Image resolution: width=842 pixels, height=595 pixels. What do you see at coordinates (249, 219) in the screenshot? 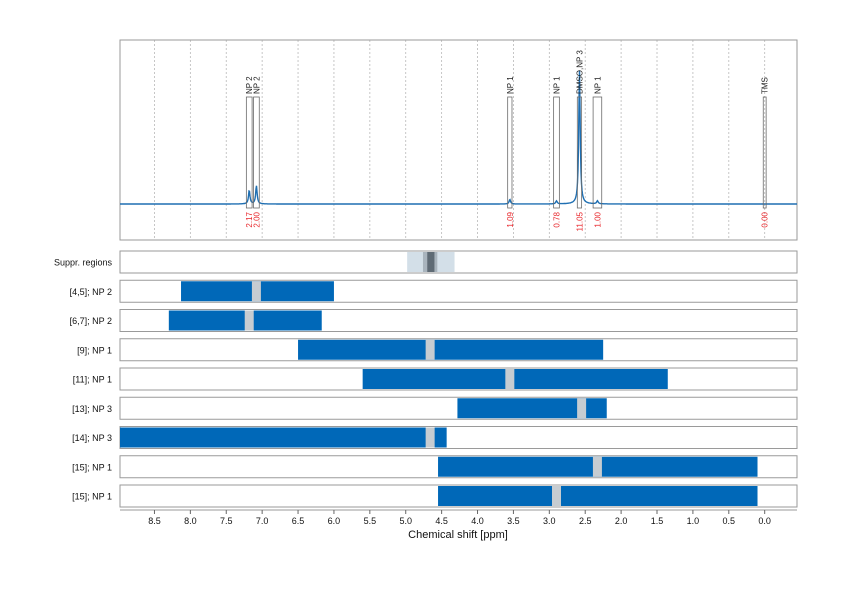
I see `peak-integral: 2.17` at bounding box center [249, 219].